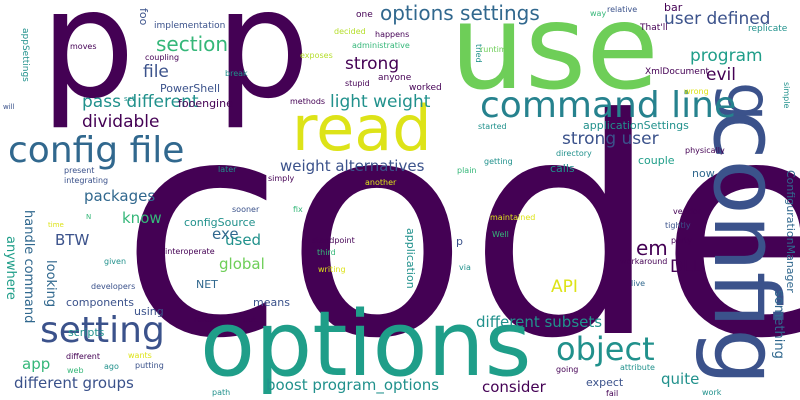 The height and width of the screenshot is (400, 800). What do you see at coordinates (392, 34) in the screenshot?
I see `cloud-word: happens` at bounding box center [392, 34].